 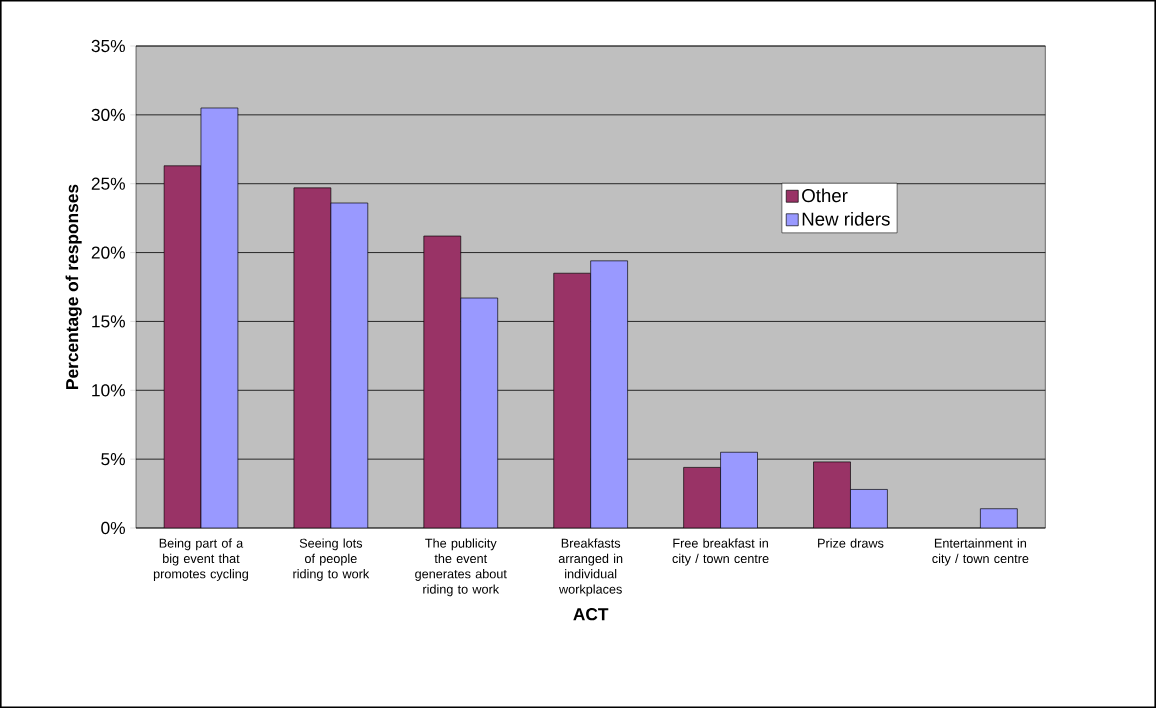 I want to click on y-tick-label: 10%, so click(x=108, y=390).